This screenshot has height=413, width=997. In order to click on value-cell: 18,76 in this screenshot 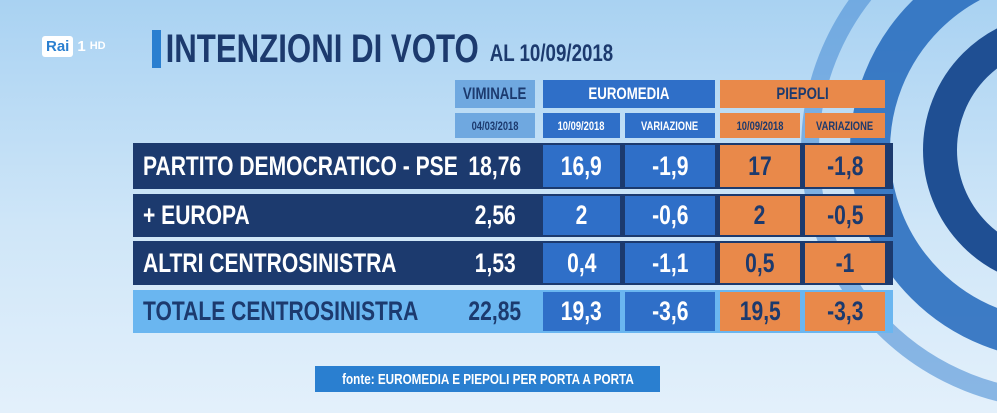, I will do `click(495, 166)`.